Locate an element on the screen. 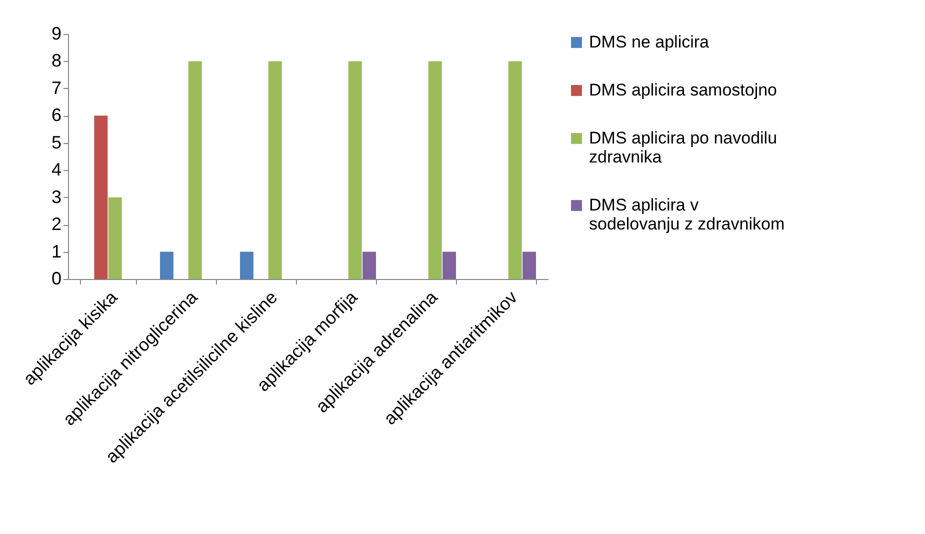  y-tick-label: 3 is located at coordinates (56, 196).